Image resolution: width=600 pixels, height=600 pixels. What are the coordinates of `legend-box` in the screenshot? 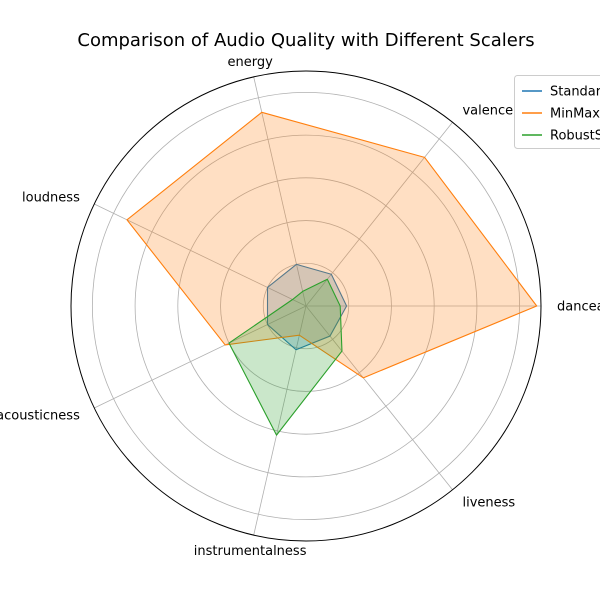 It's located at (557, 112).